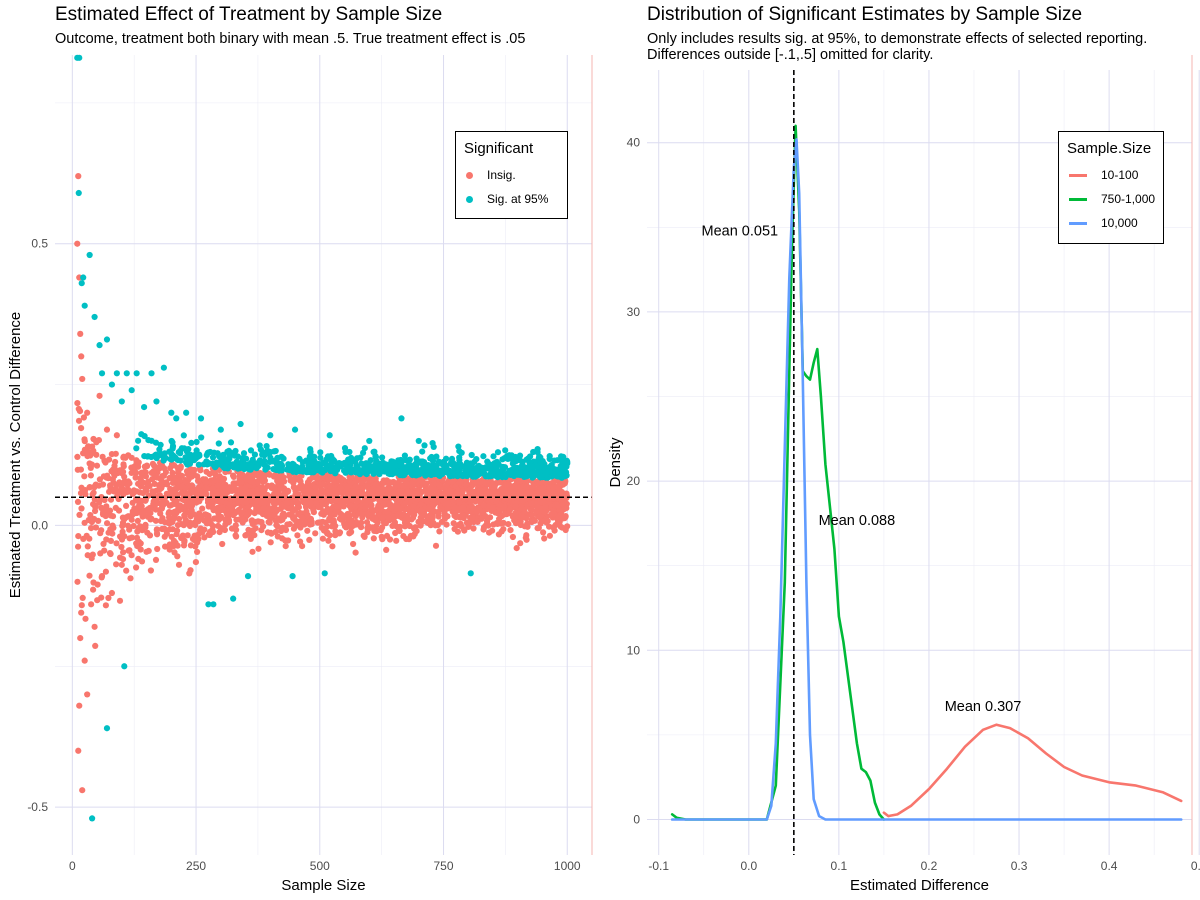 The height and width of the screenshot is (900, 1200). Describe the element at coordinates (658, 866) in the screenshot. I see `x-tick-label: -0.1` at that location.